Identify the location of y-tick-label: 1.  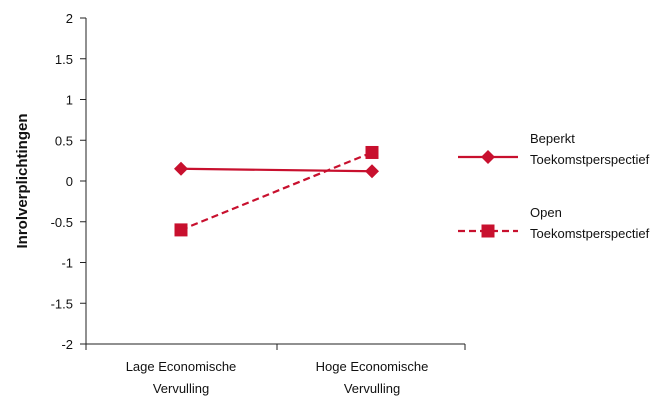
(69, 100).